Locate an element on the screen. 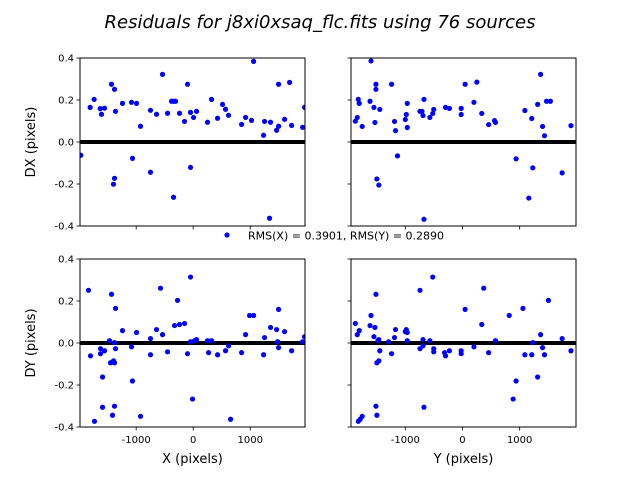  x-tick-label: 1000 is located at coordinates (250, 440).